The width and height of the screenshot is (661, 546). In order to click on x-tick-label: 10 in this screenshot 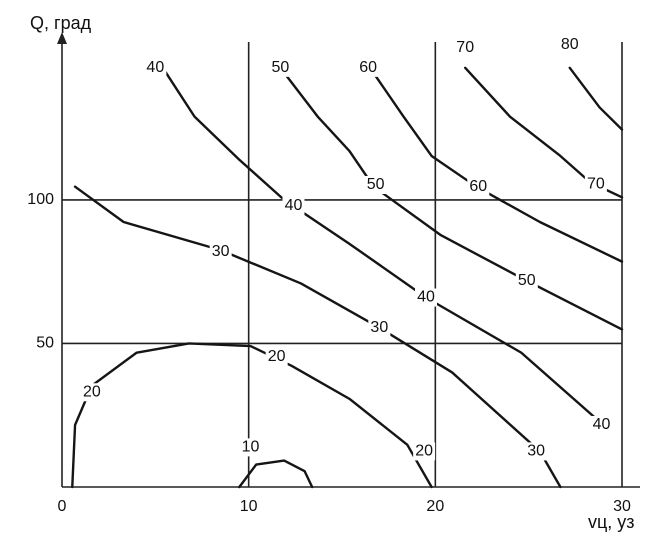, I will do `click(249, 506)`.